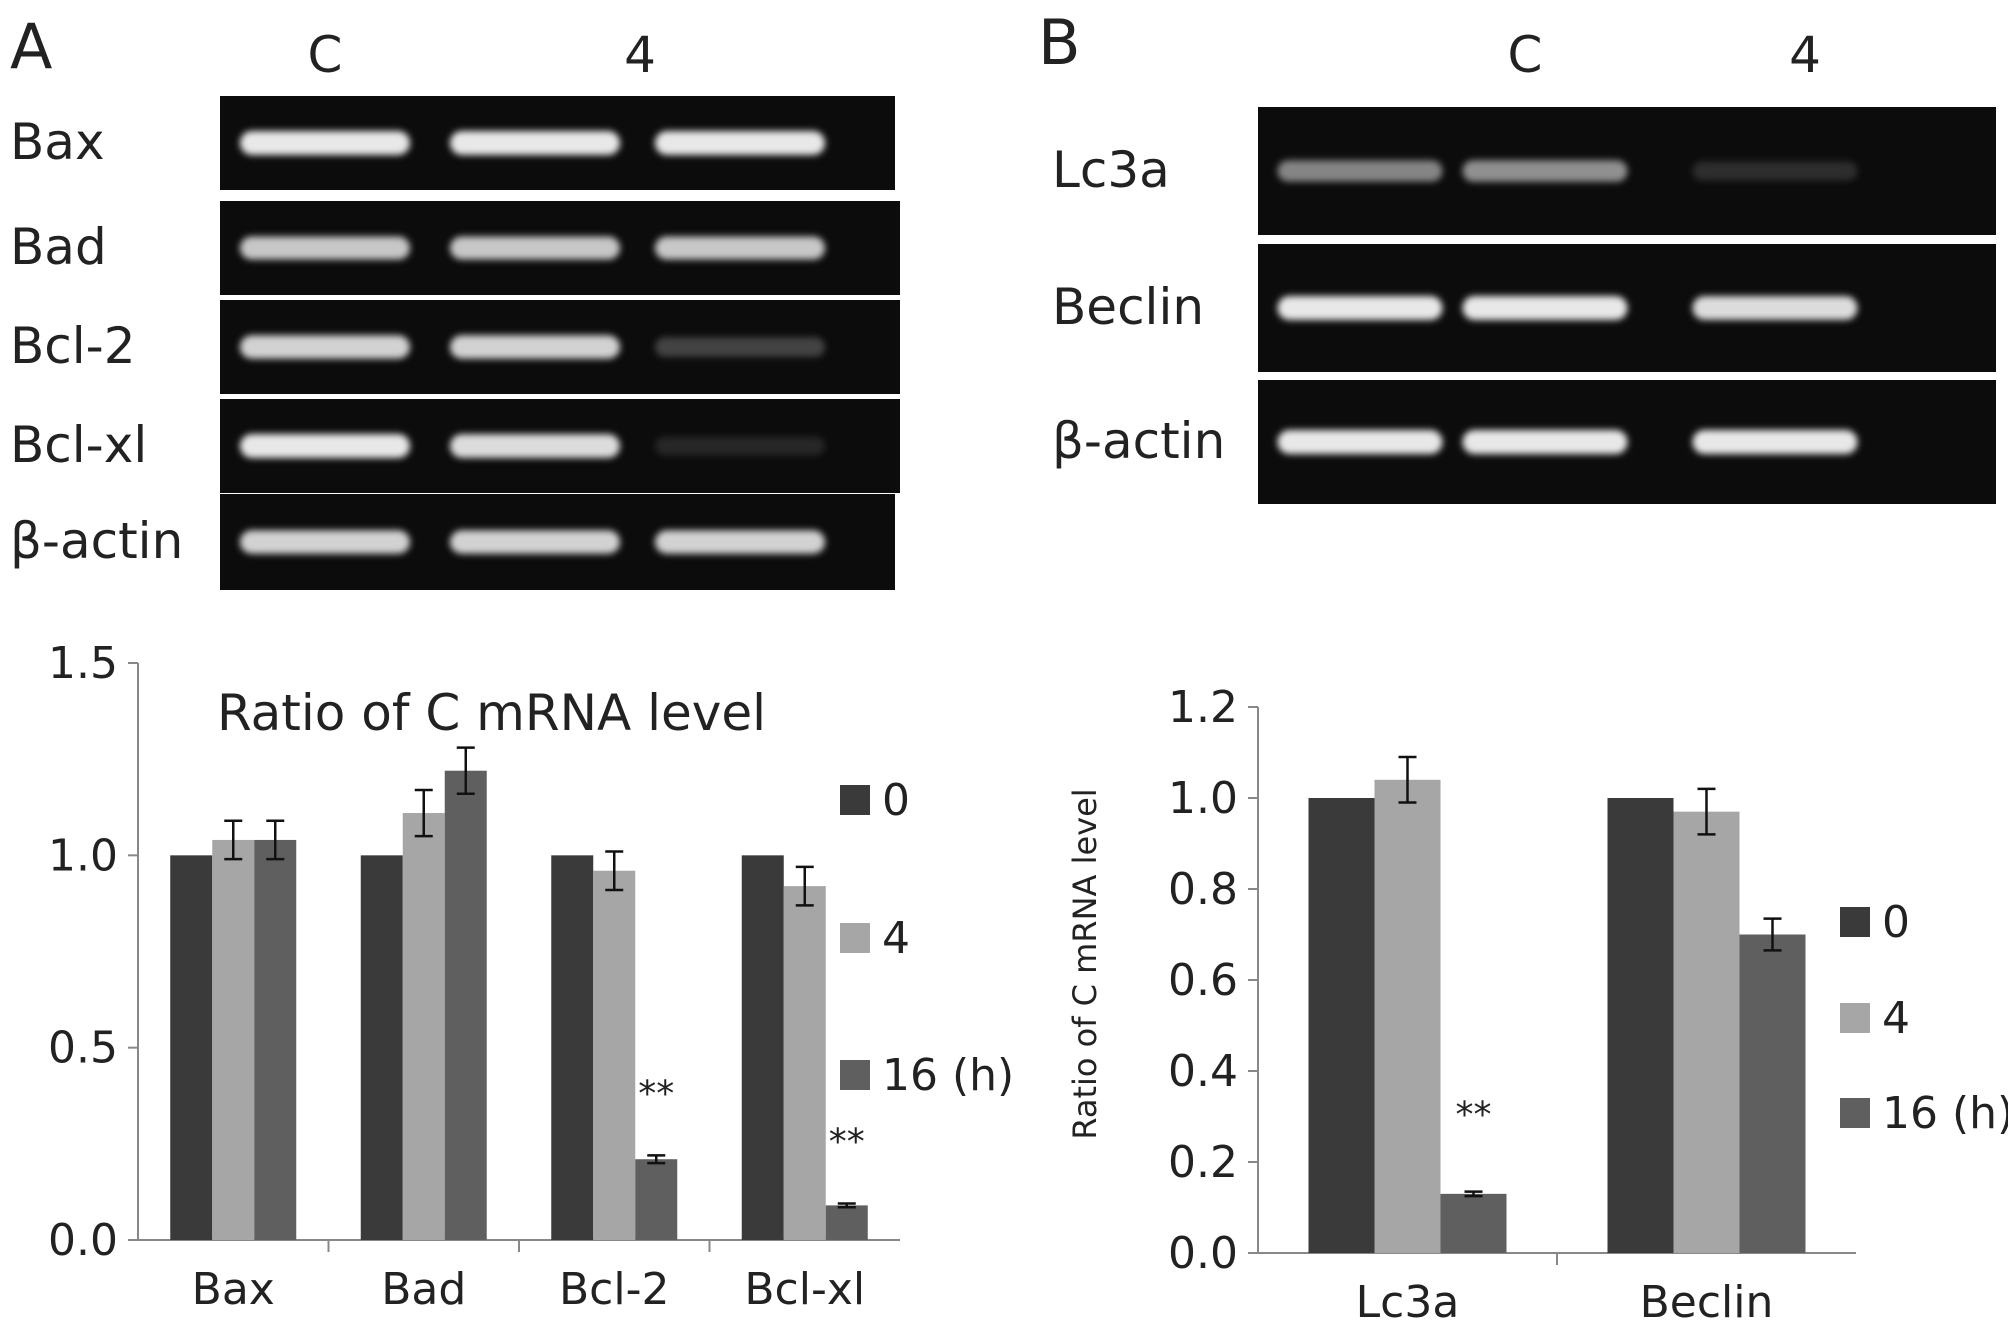  What do you see at coordinates (1203, 707) in the screenshot?
I see `chart-b-y-tick-label: 1.2` at bounding box center [1203, 707].